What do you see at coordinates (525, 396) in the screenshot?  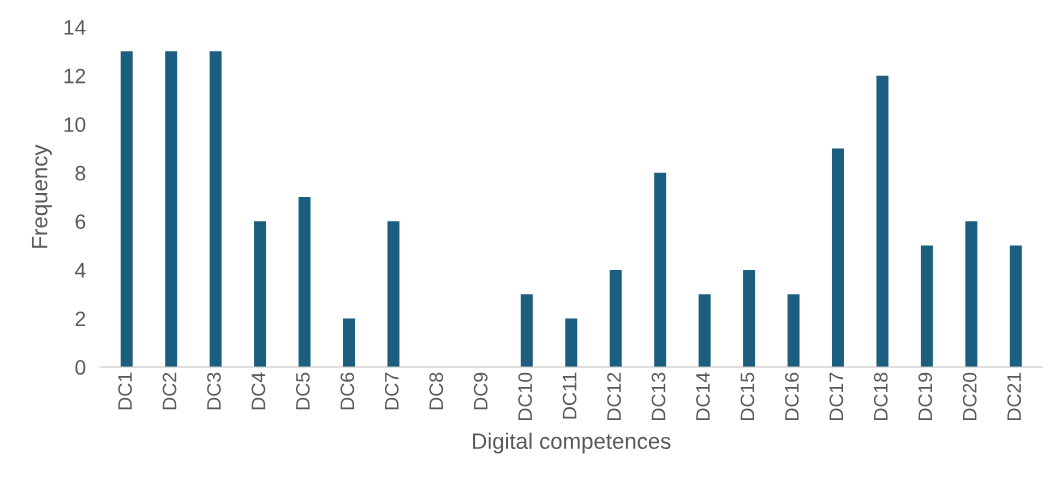 I see `x-tick-label: DC10` at bounding box center [525, 396].